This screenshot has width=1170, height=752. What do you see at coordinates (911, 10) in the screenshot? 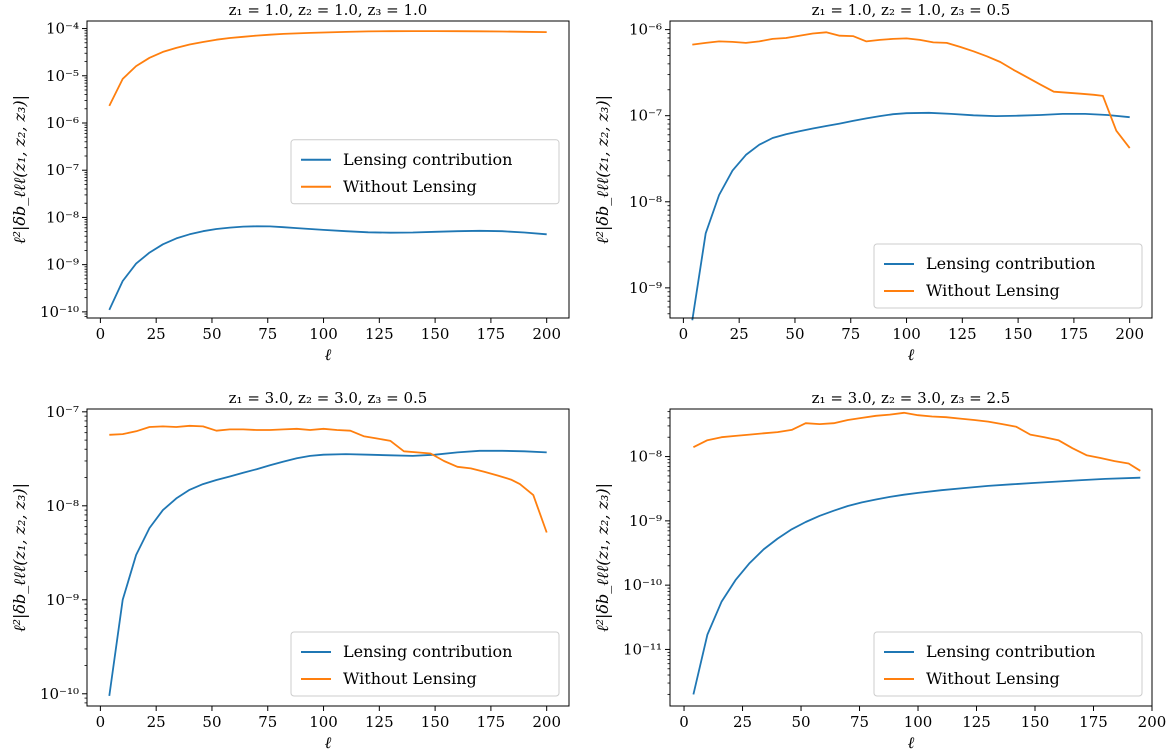
I see `subplot-title: z₁ = 1.0, z₂ = 1.0, z₃ = 0.5` at bounding box center [911, 10].